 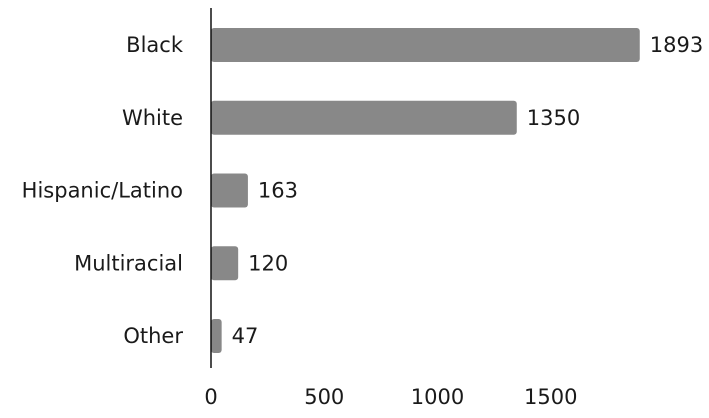 What do you see at coordinates (225, 263) in the screenshot?
I see `bar-multiracial` at bounding box center [225, 263].